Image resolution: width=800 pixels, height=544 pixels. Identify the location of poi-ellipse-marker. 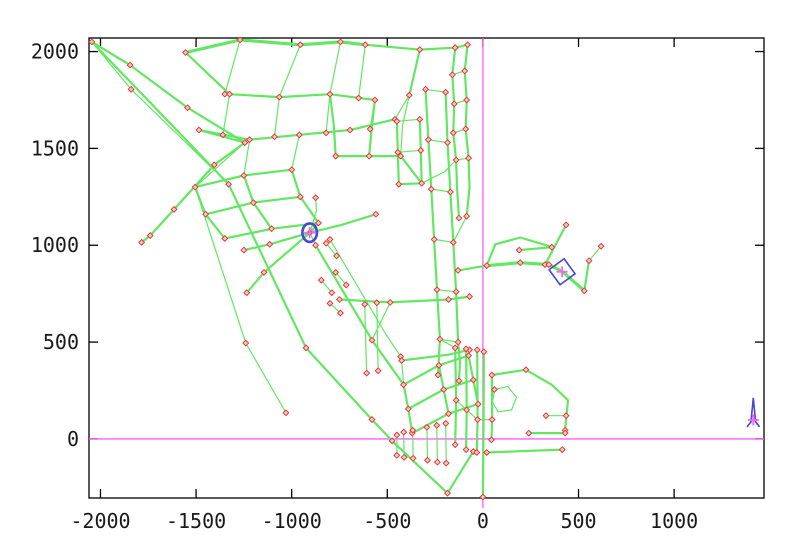
(310, 233).